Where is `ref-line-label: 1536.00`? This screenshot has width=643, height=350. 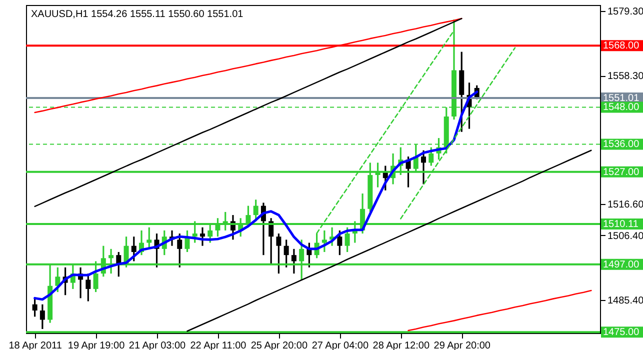 ref-line-label: 1536.00 is located at coordinates (621, 144).